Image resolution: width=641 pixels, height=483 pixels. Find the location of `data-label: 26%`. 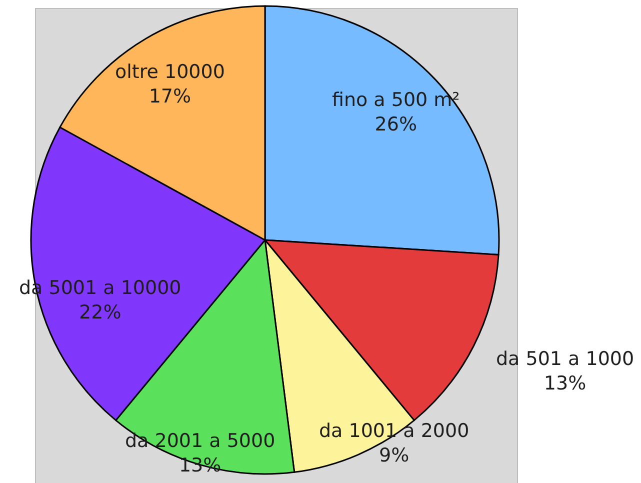

data-label: 26% is located at coordinates (396, 125).